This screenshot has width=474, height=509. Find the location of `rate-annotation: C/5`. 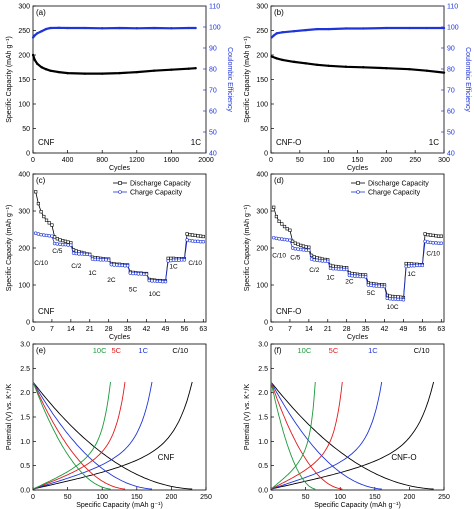

rate-annotation: C/5 is located at coordinates (295, 257).